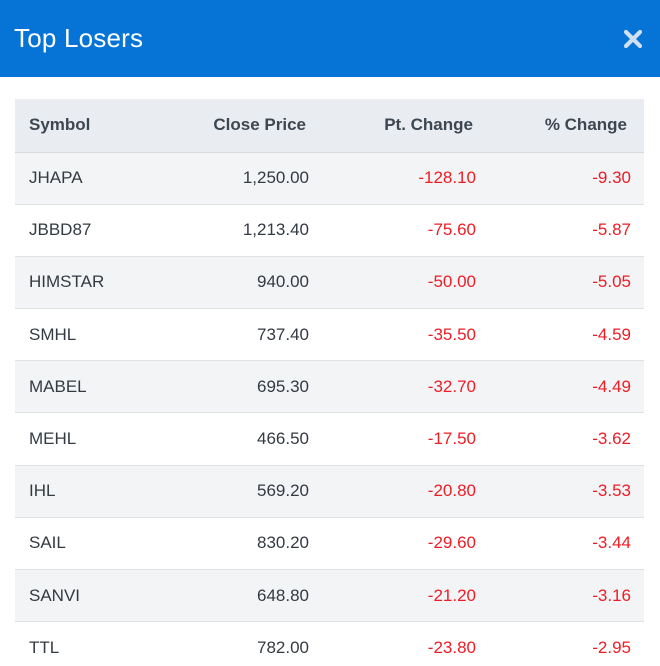 This screenshot has height=666, width=660. I want to click on table-row: MABEL 695.30 -32.70 -4.49, so click(329, 387).